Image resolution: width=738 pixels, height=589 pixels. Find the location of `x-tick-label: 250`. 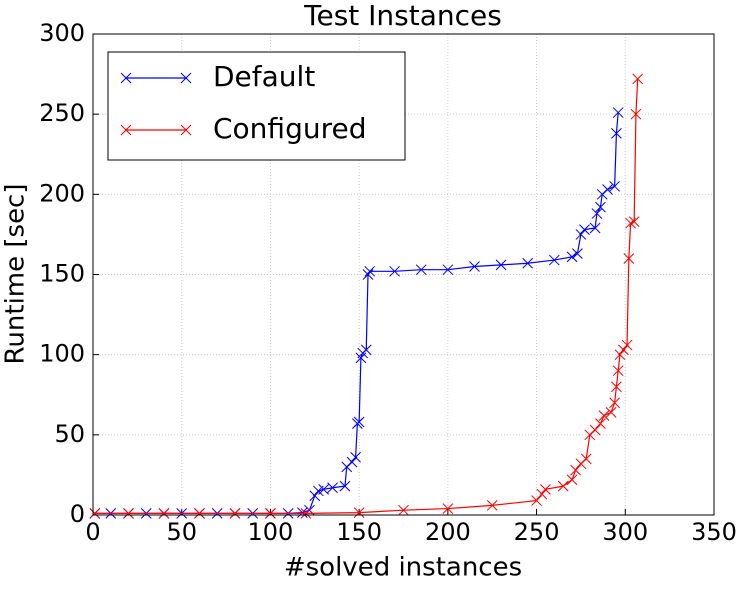

x-tick-label: 250 is located at coordinates (537, 532).